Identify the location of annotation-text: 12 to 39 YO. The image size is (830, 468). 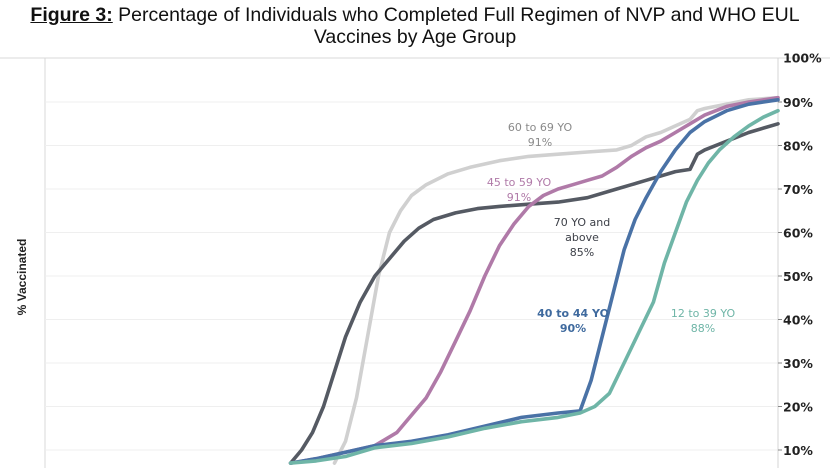
(703, 313).